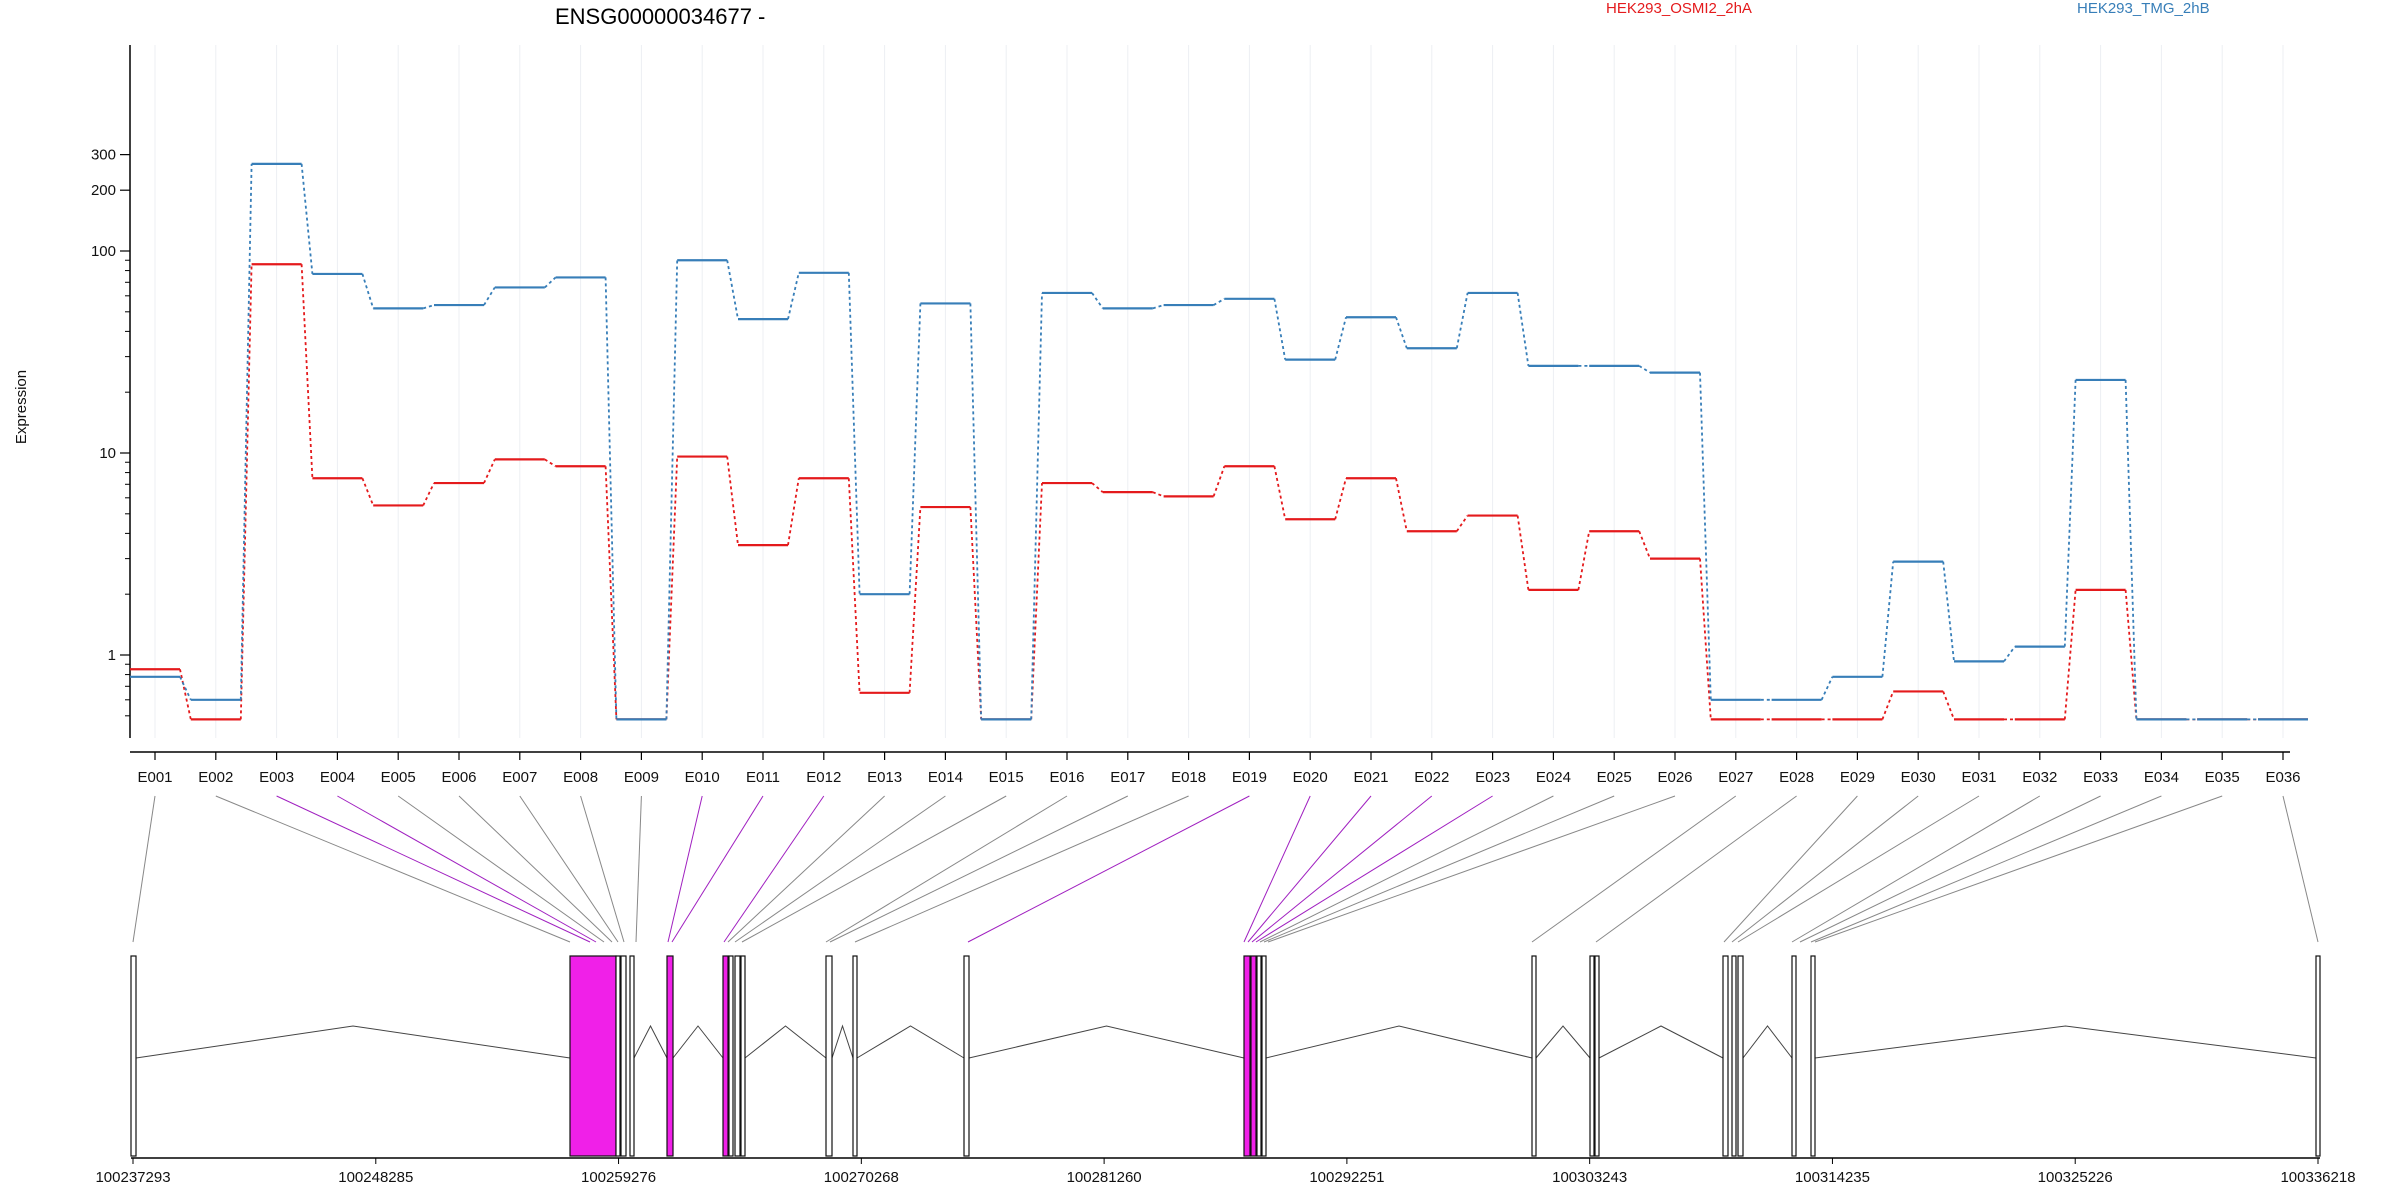  Describe the element at coordinates (2300, 869) in the screenshot. I see `exon-link-E036` at that location.